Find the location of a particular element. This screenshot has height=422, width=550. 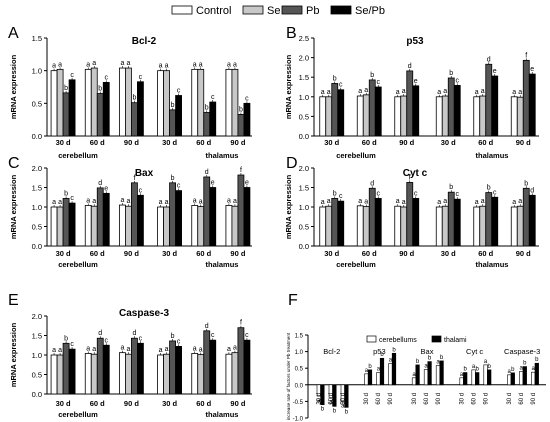

legend-swatch-se is located at coordinates (253, 10).